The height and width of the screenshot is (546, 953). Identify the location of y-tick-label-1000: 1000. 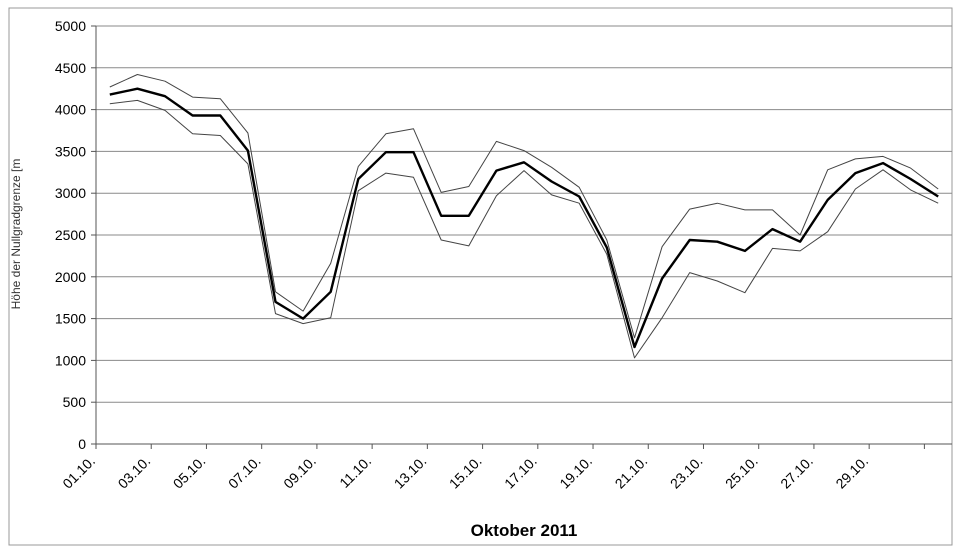
(70, 360).